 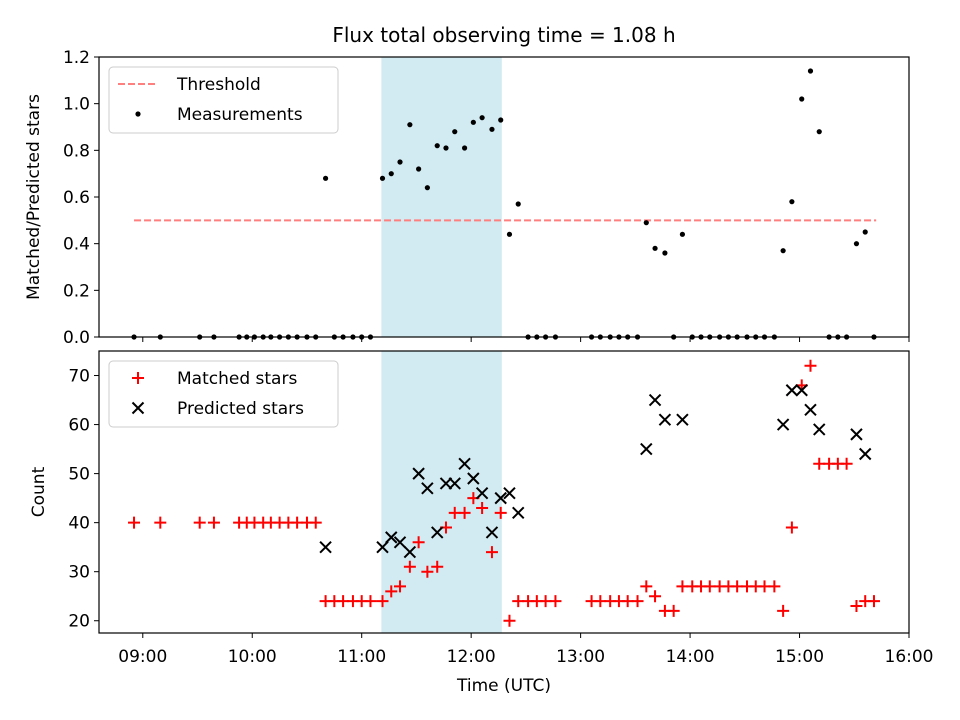 I want to click on y-tick-label: 1.0, so click(x=76, y=105).